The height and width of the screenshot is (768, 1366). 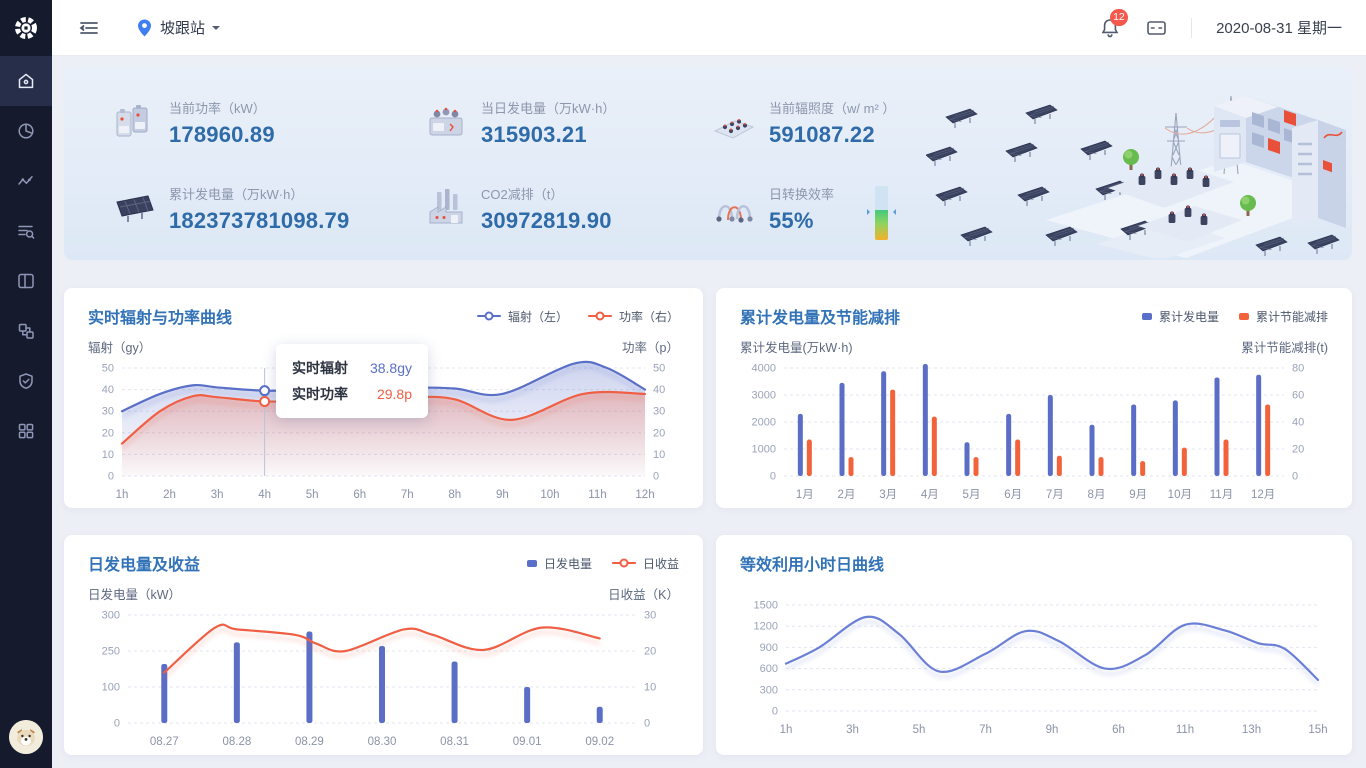 I want to click on station-selector: 坡跟站, so click(x=178, y=27).